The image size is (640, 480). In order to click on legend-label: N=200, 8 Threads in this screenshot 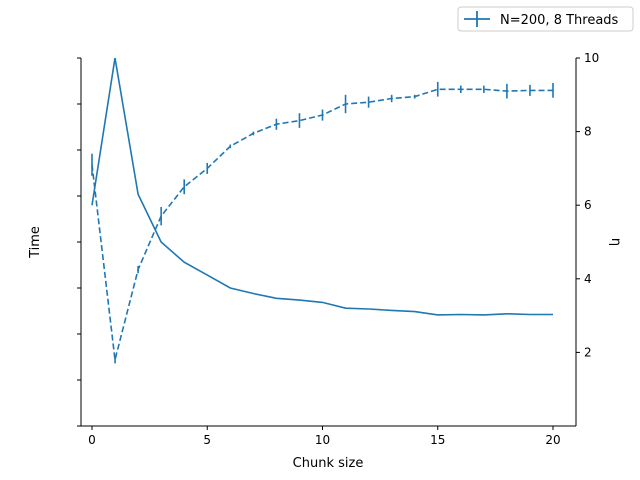, I will do `click(559, 20)`.